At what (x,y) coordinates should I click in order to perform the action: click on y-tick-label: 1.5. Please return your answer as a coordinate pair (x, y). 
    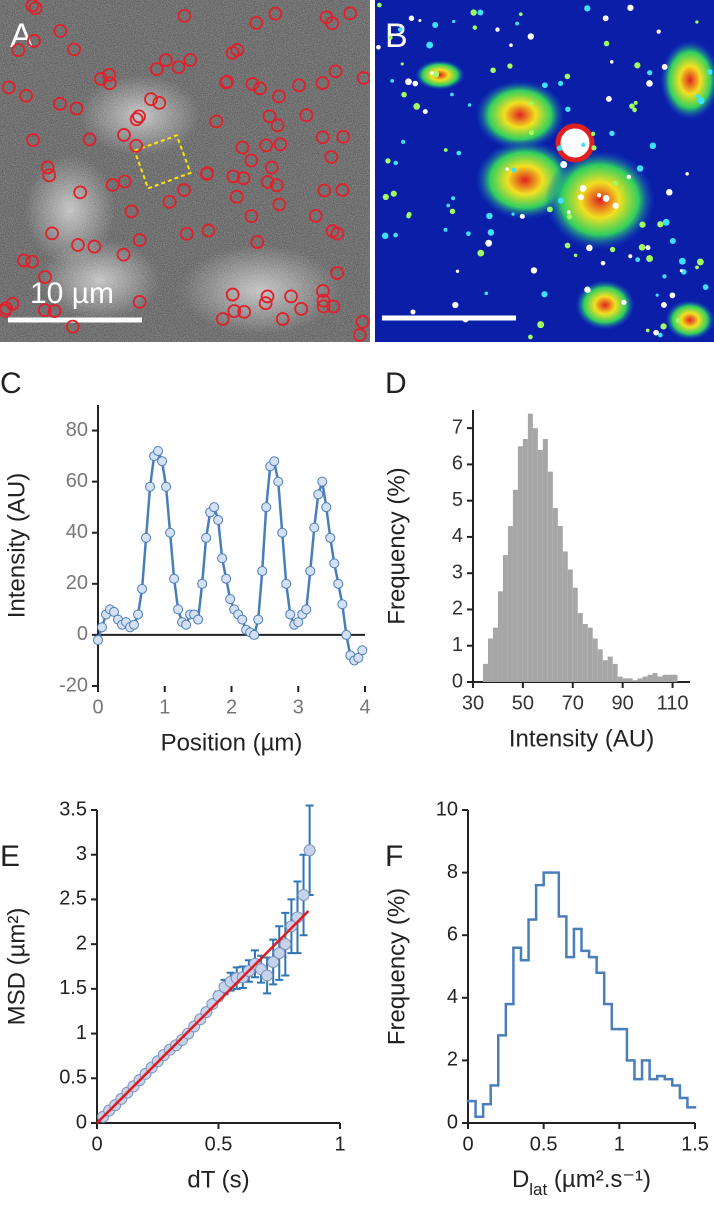
    Looking at the image, I should click on (73, 988).